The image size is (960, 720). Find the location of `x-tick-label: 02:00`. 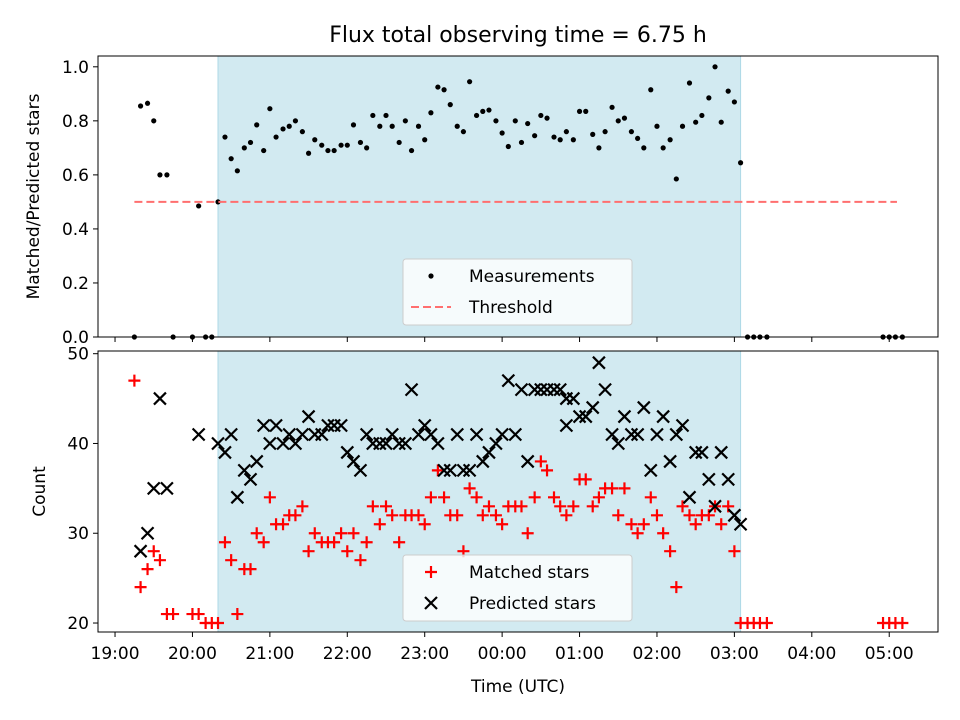

x-tick-label: 02:00 is located at coordinates (656, 654).